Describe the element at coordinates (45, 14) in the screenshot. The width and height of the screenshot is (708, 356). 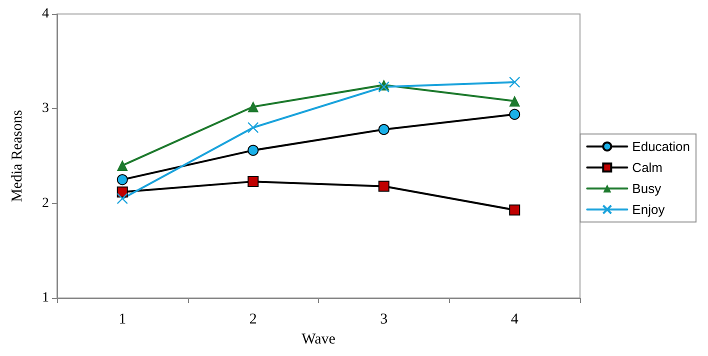
I see `y-tick-label: 4` at that location.